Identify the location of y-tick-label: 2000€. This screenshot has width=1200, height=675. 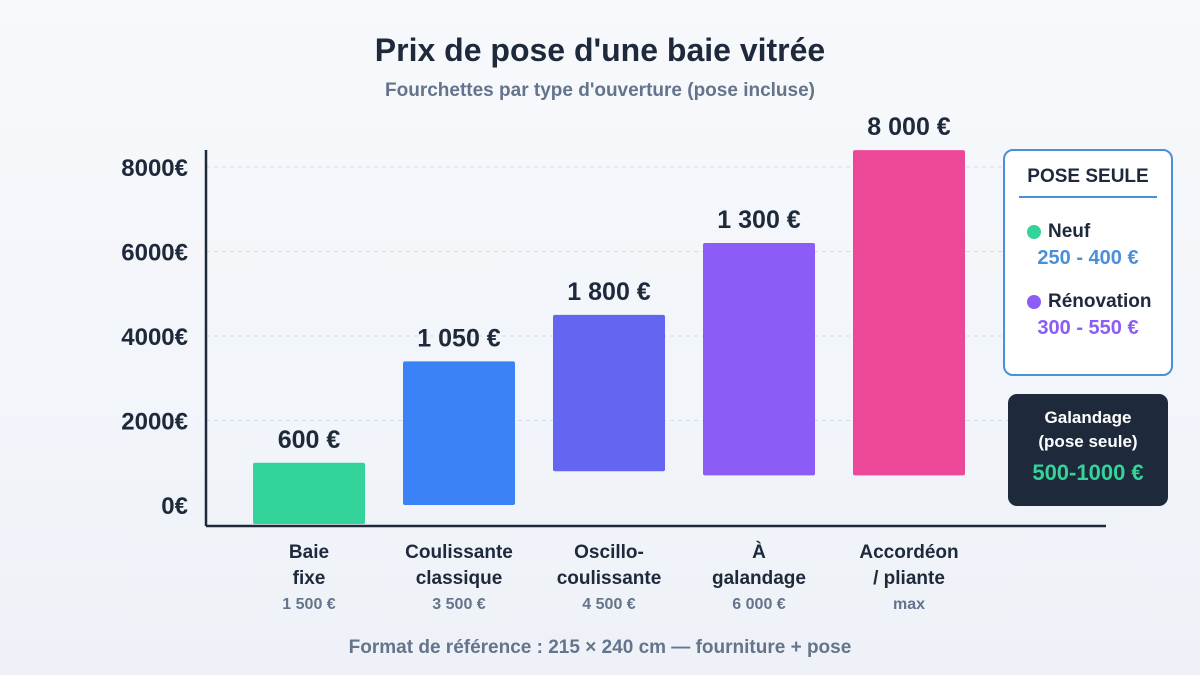
(154, 422).